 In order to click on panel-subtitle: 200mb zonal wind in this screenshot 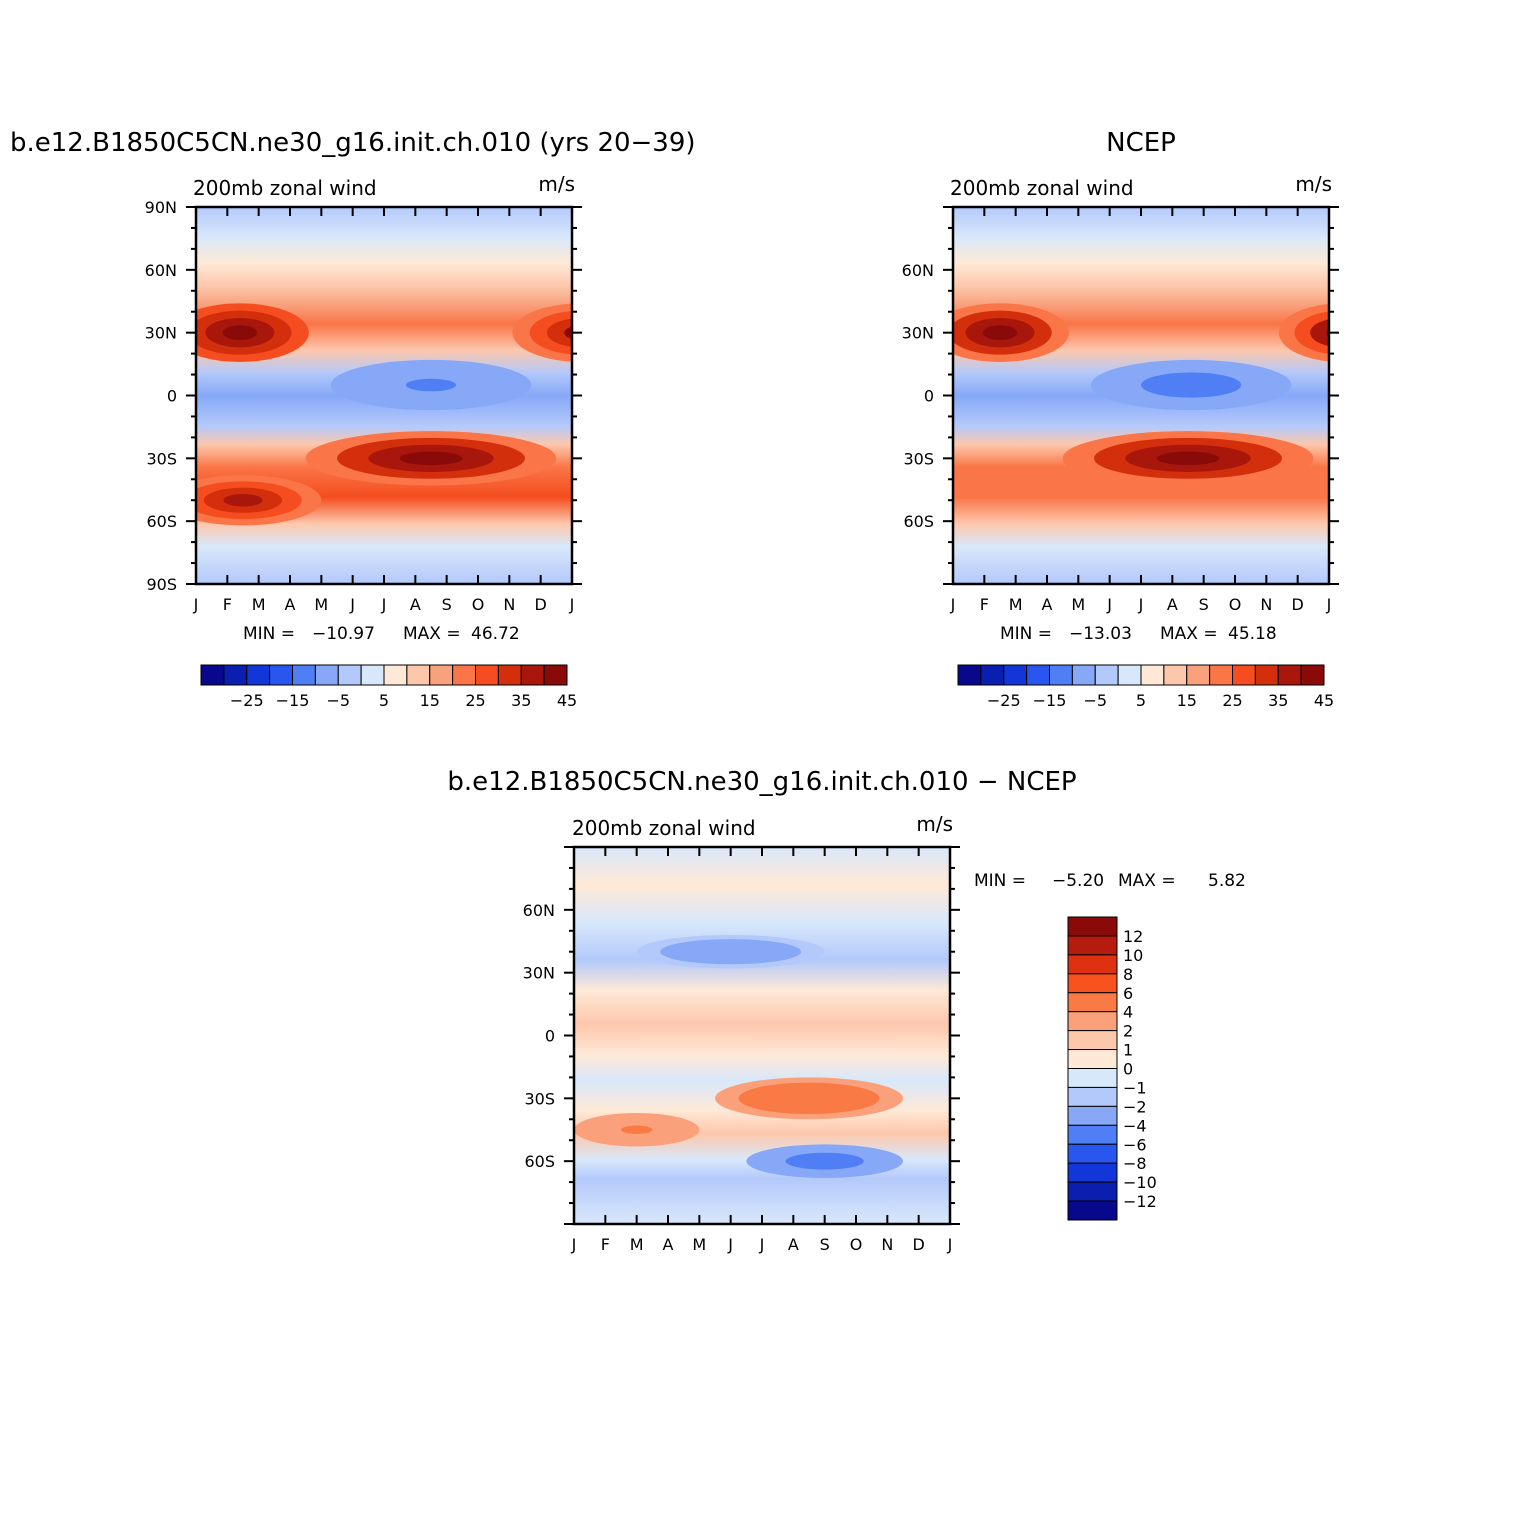, I will do `click(1042, 188)`.